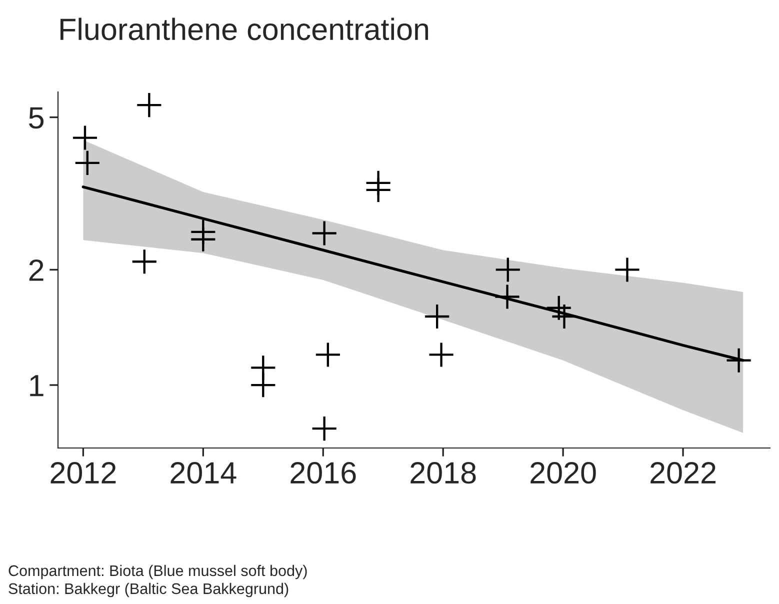  I want to click on y-tick-label: 2, so click(36, 270).